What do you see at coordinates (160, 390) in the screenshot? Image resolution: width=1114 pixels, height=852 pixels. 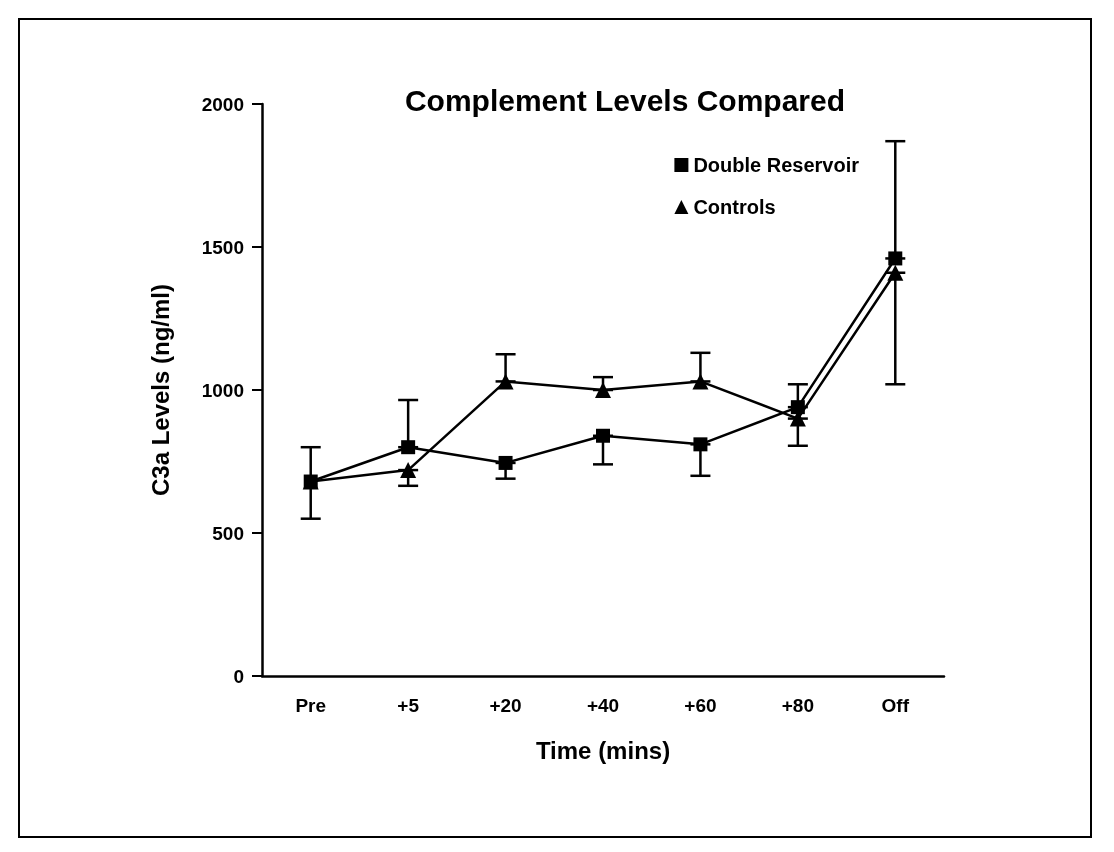 I see `y-axis-title: C3a Levels (ng/ml)` at bounding box center [160, 390].